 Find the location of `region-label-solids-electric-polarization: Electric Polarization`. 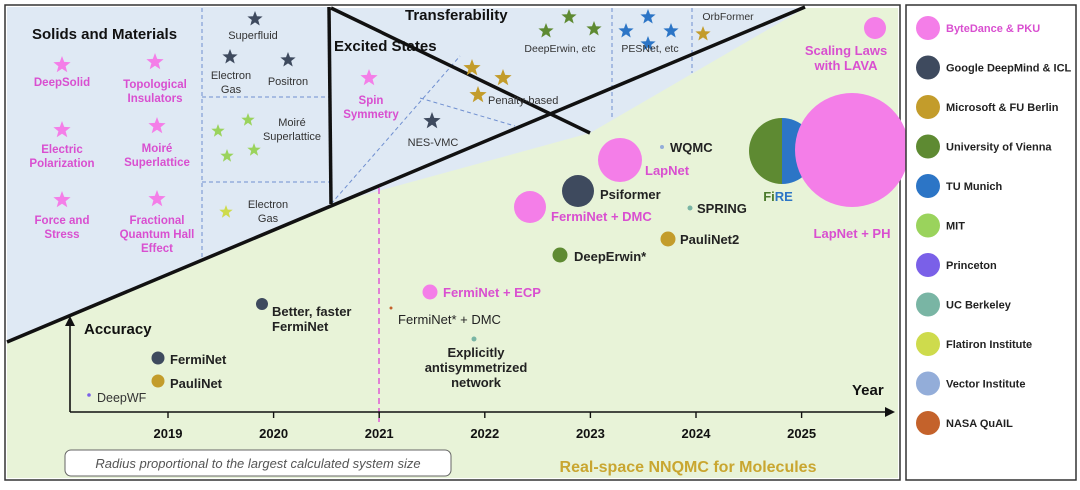

region-label-solids-electric-polarization: Electric Polarization is located at coordinates (61, 157).